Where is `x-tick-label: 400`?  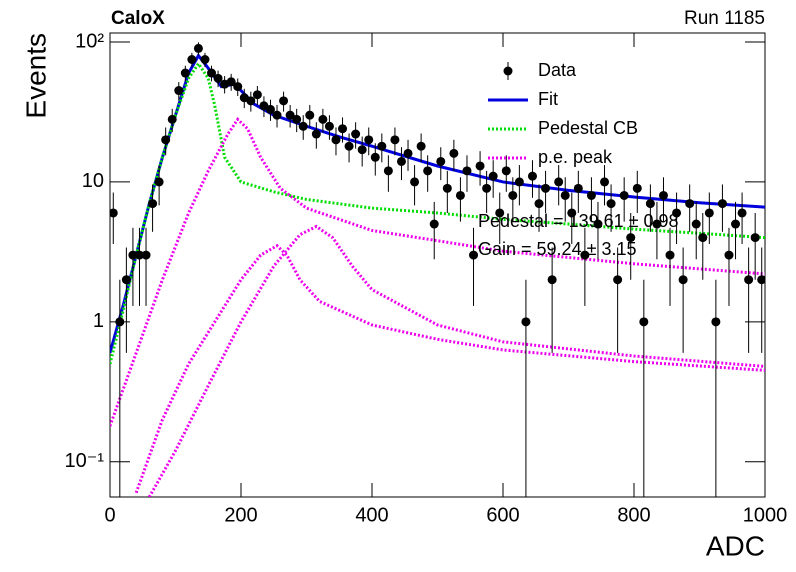 x-tick-label: 400 is located at coordinates (371, 515).